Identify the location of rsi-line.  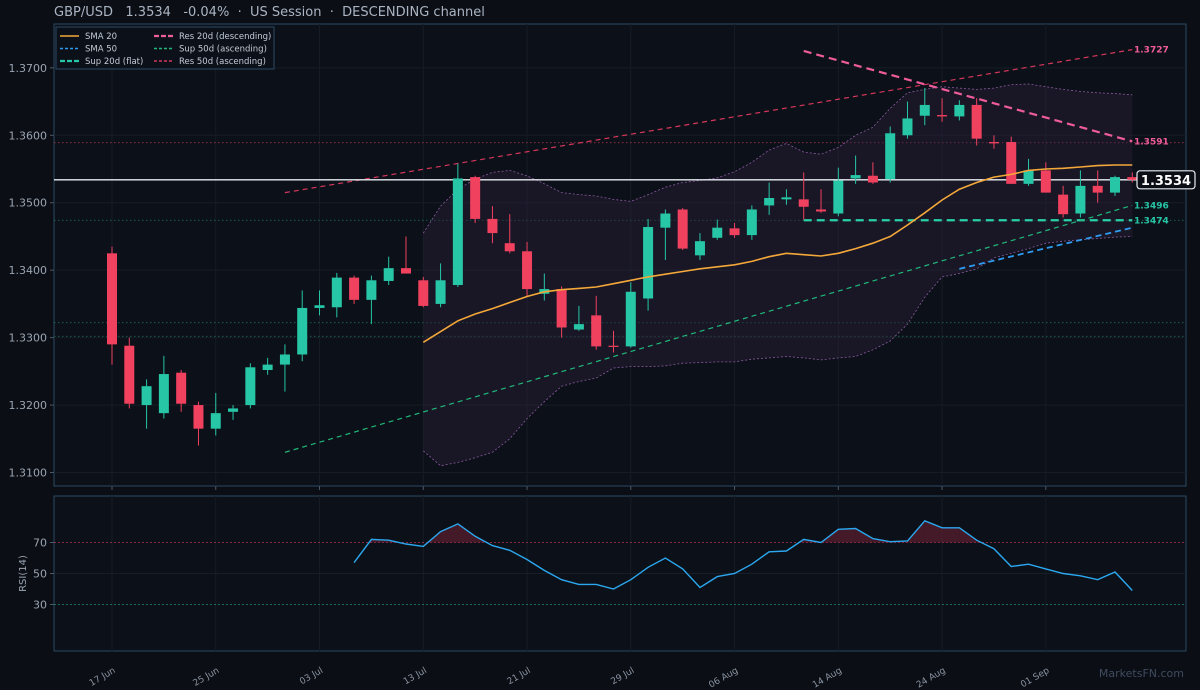
(743, 555).